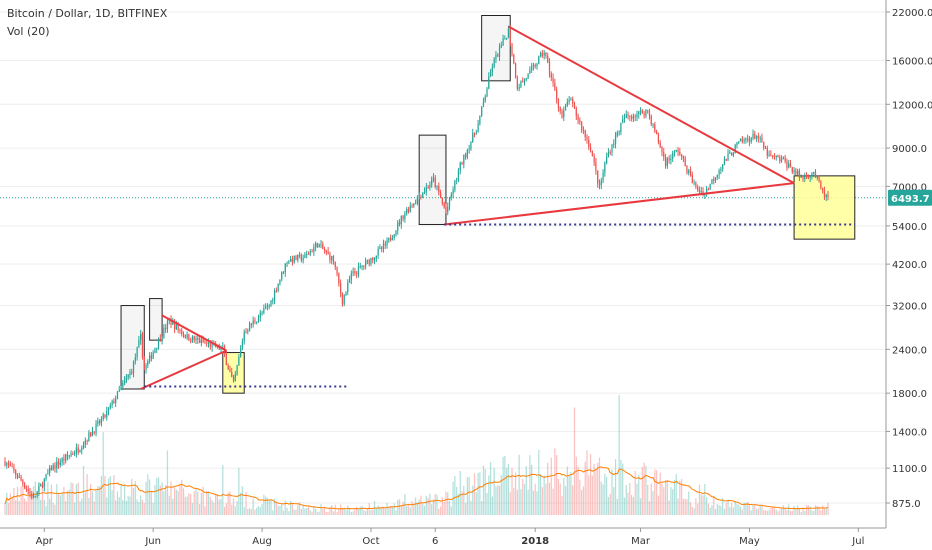  What do you see at coordinates (912, 105) in the screenshot?
I see `price-tick-label: 12000.0` at bounding box center [912, 105].